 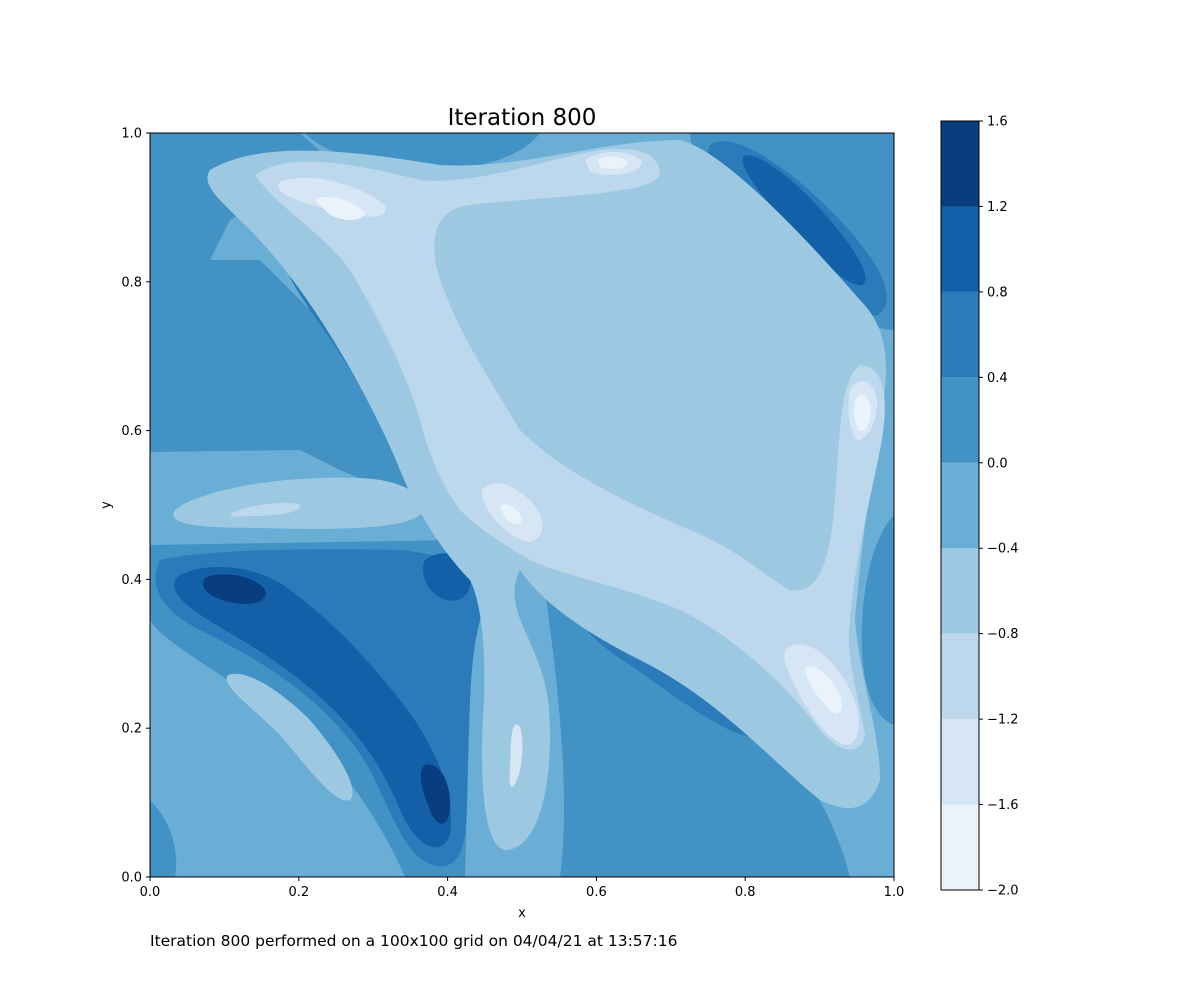 What do you see at coordinates (522, 888) in the screenshot?
I see `x-axis: 0.0 0.2 0.4 0.6 0.8 1.0` at bounding box center [522, 888].